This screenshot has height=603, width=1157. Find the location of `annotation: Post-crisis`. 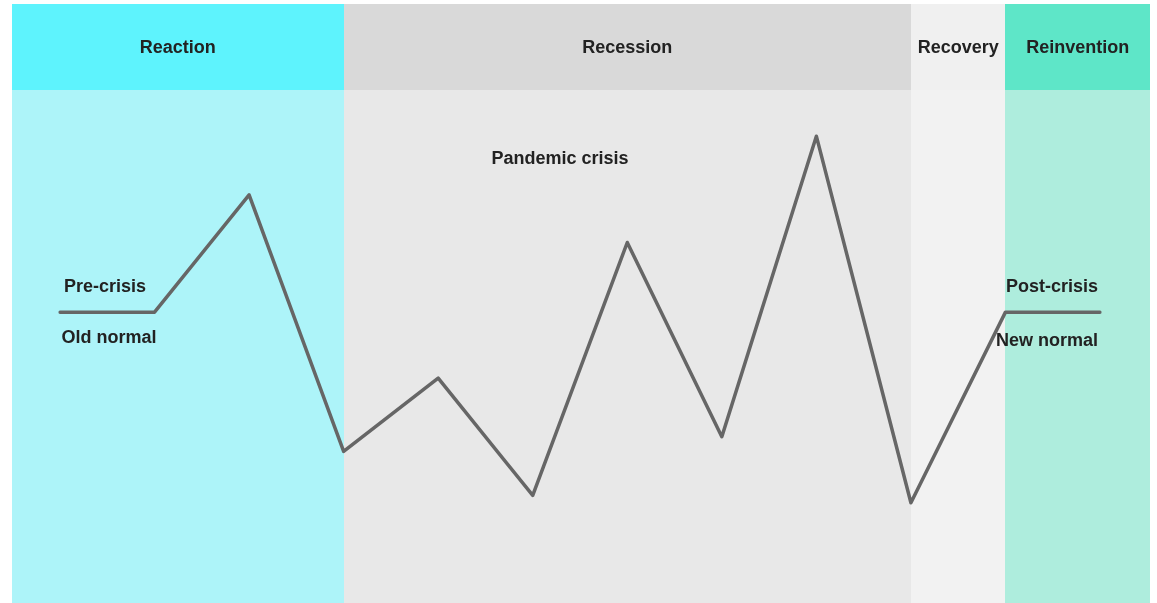

annotation: Post-crisis is located at coordinates (1051, 286).